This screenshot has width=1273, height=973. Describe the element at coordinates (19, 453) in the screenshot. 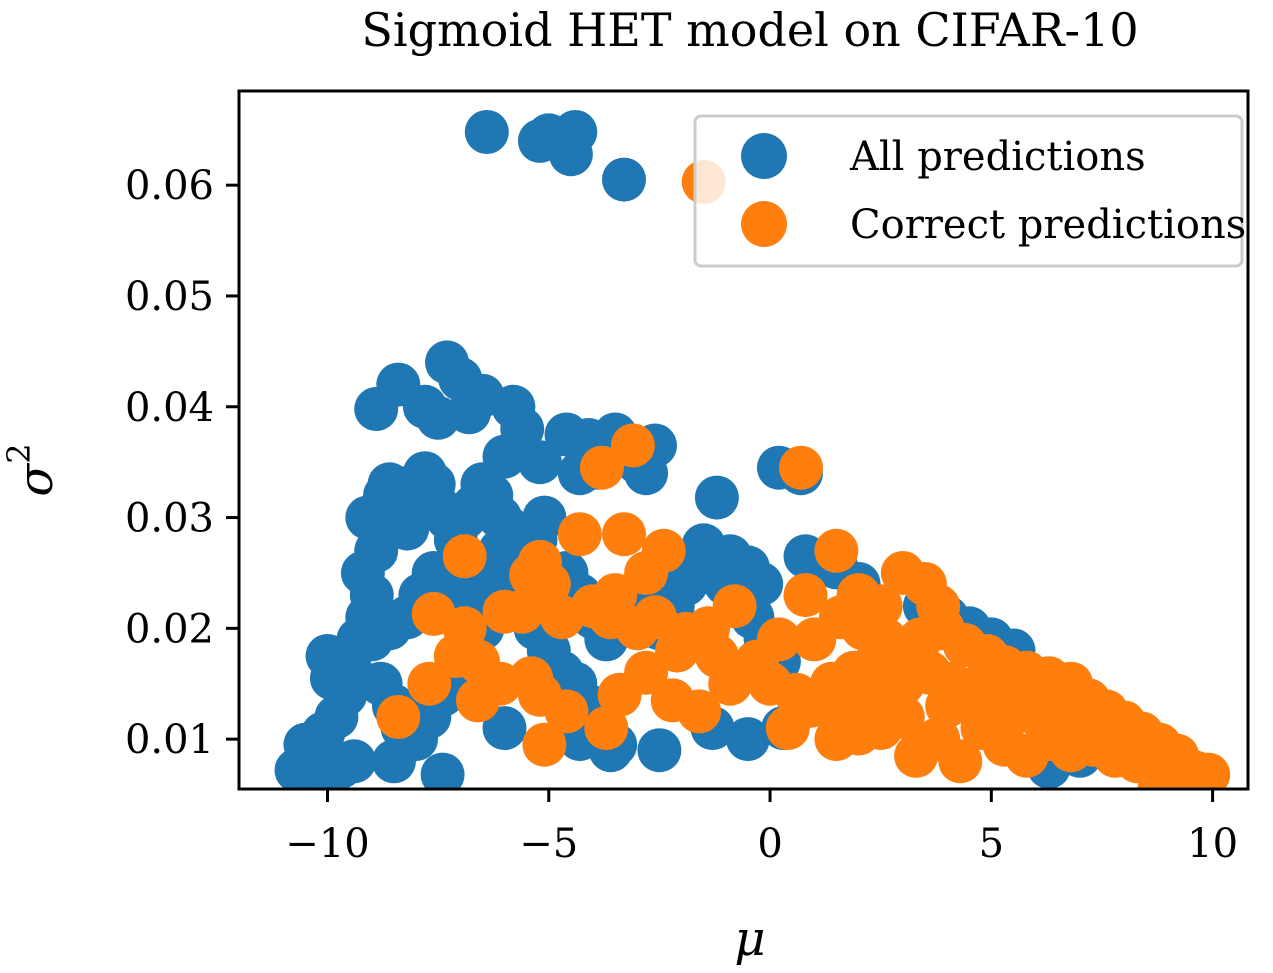

I see `y-axis-label-exponent: 2` at that location.